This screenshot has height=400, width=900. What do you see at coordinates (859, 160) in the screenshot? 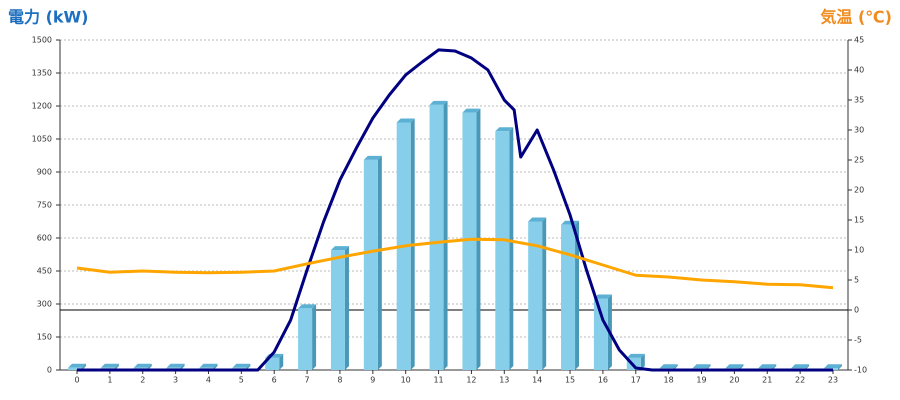
I see `y2-tick-label: 25` at bounding box center [859, 160].